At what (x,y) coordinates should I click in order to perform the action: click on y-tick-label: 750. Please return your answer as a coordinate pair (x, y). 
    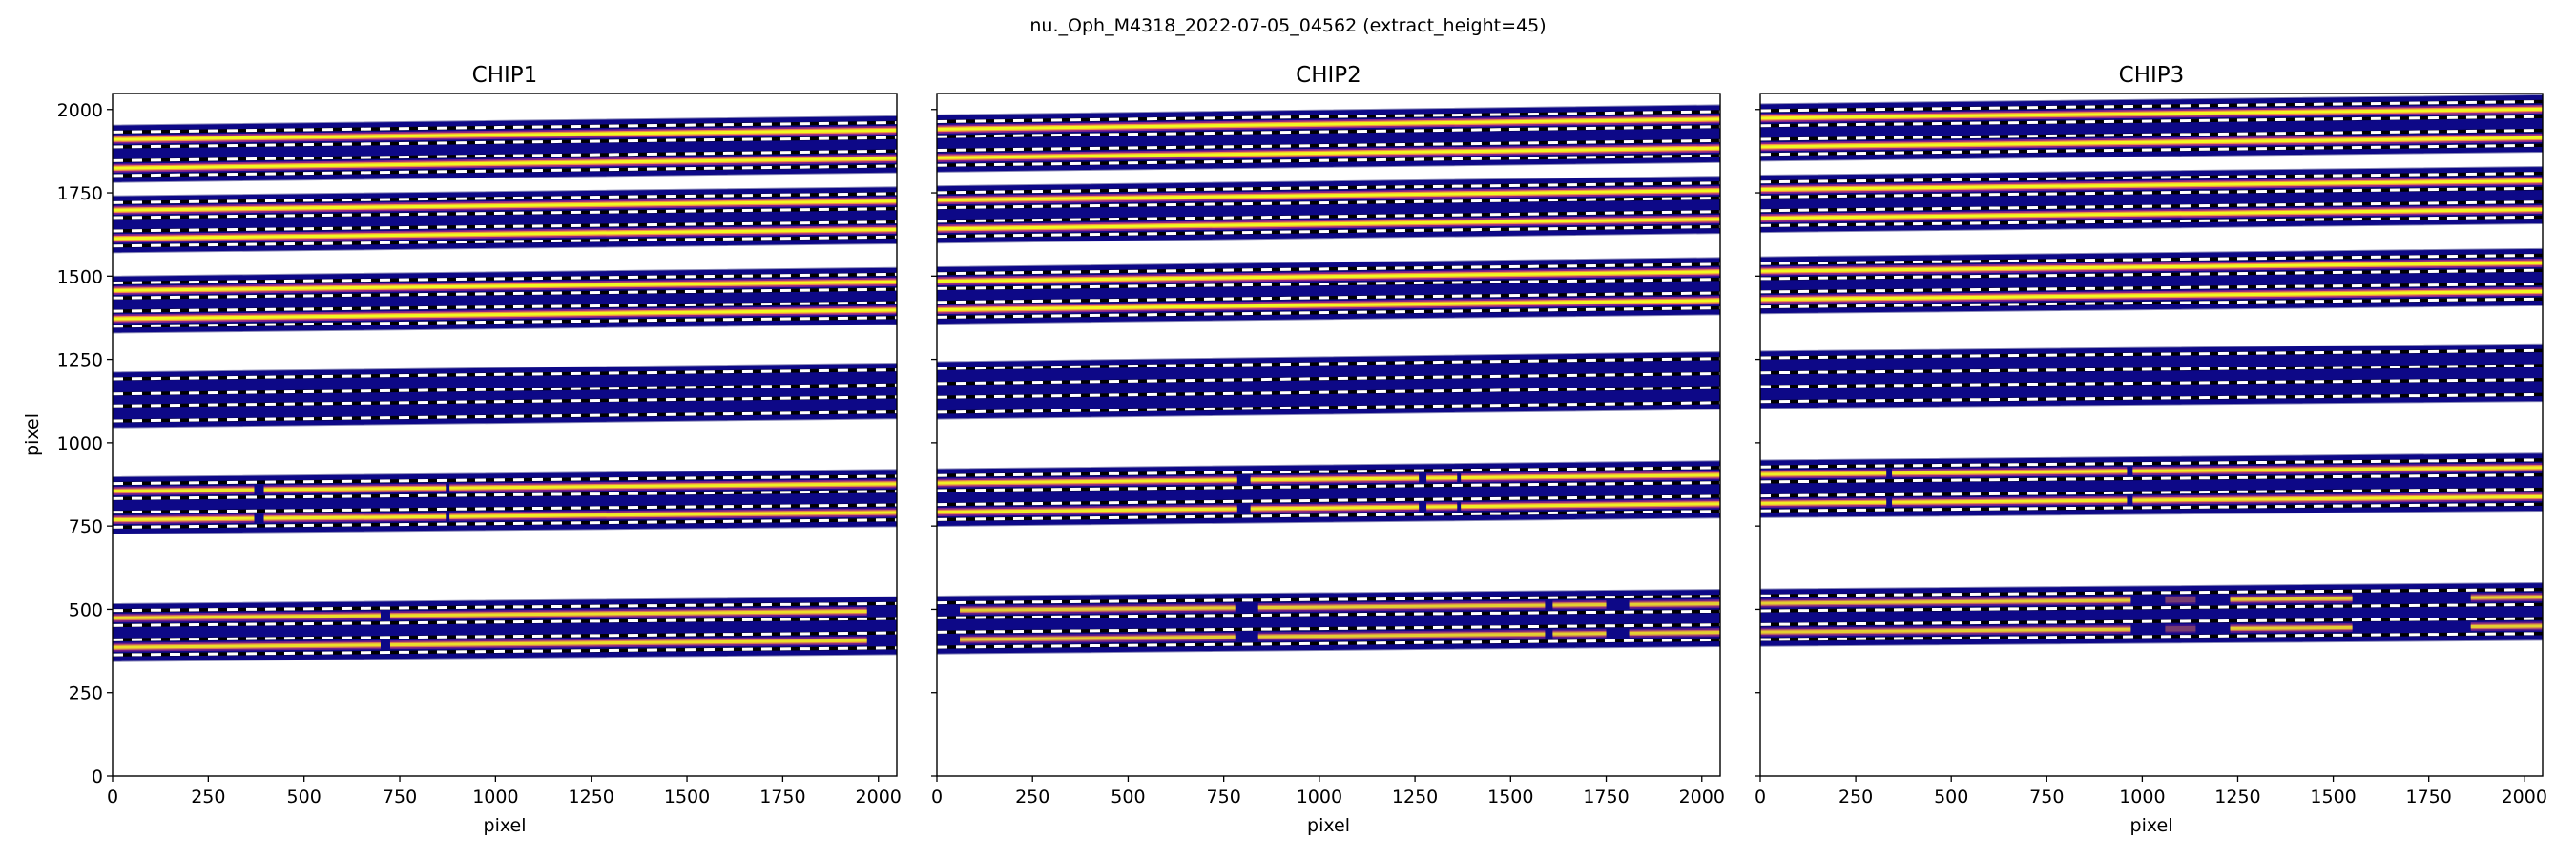
    Looking at the image, I should click on (86, 526).